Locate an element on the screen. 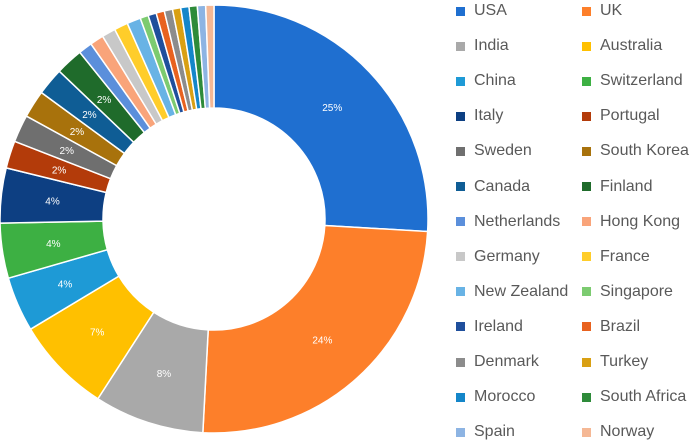  legend-label: Morocco is located at coordinates (505, 397).